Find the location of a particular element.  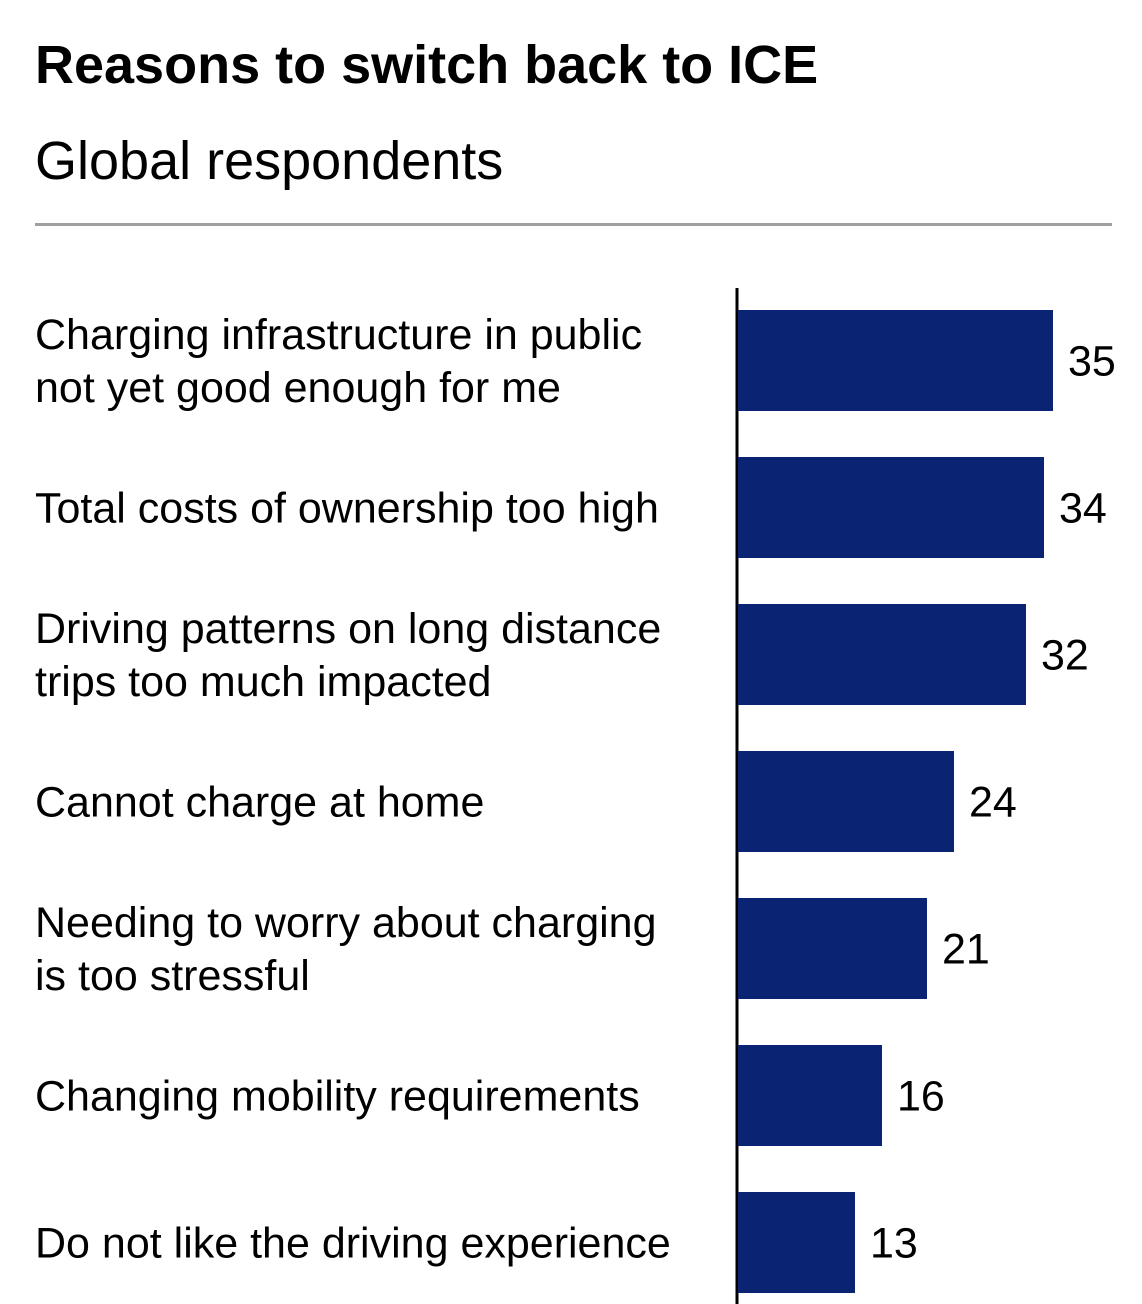

bar-value-label: 13 is located at coordinates (894, 1244).